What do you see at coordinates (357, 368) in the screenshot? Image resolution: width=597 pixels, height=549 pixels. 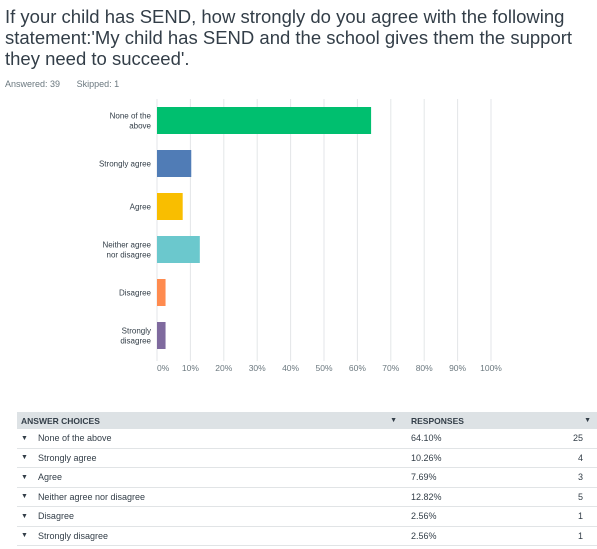 I see `x-tick-label: 60%` at bounding box center [357, 368].